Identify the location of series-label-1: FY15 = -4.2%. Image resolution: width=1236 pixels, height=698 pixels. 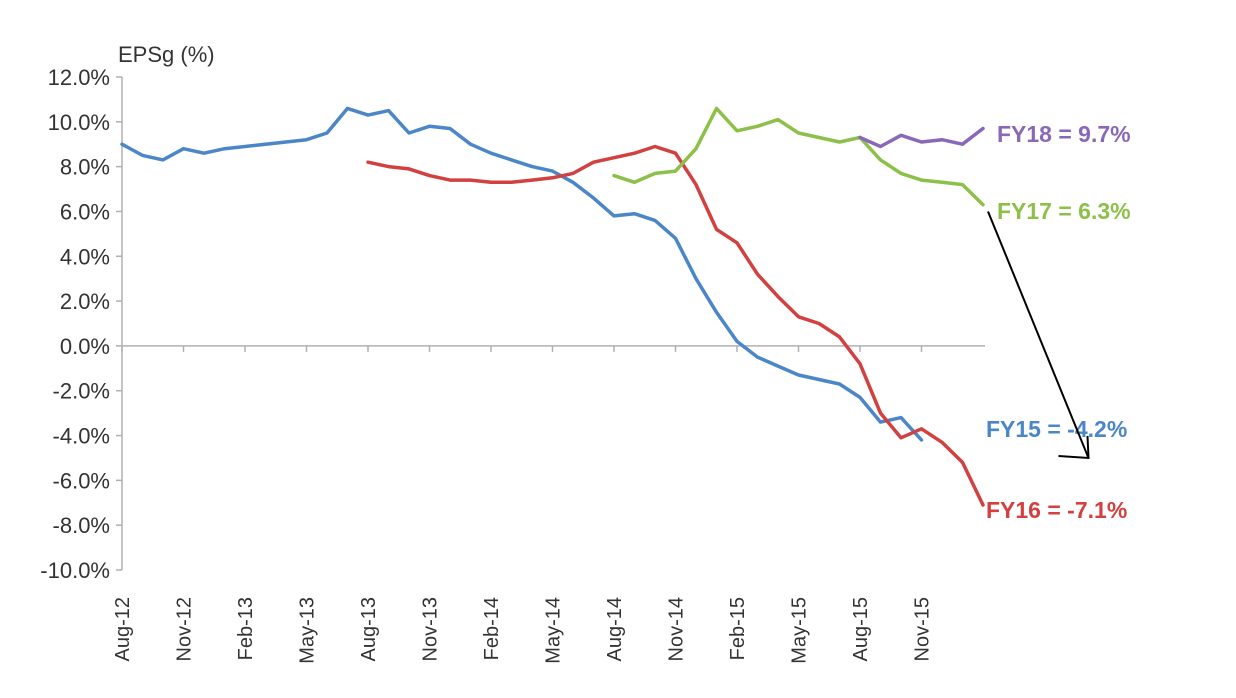
(1056, 429).